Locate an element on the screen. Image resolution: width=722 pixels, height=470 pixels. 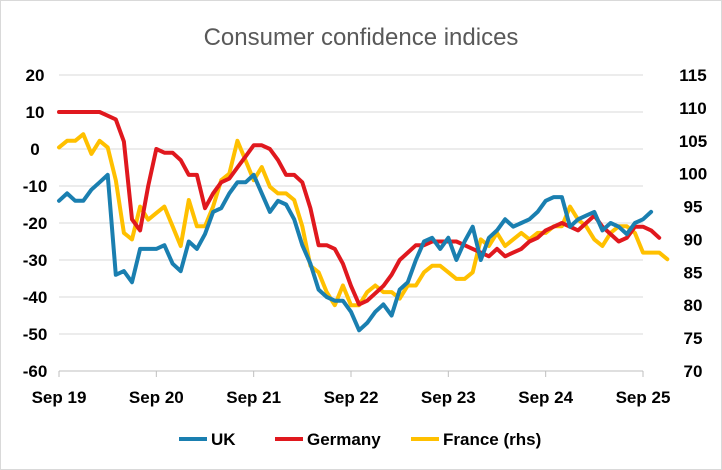
right-axis-ticks: 115 110 105 100 95 90 85 80 75 70 is located at coordinates (693, 223).